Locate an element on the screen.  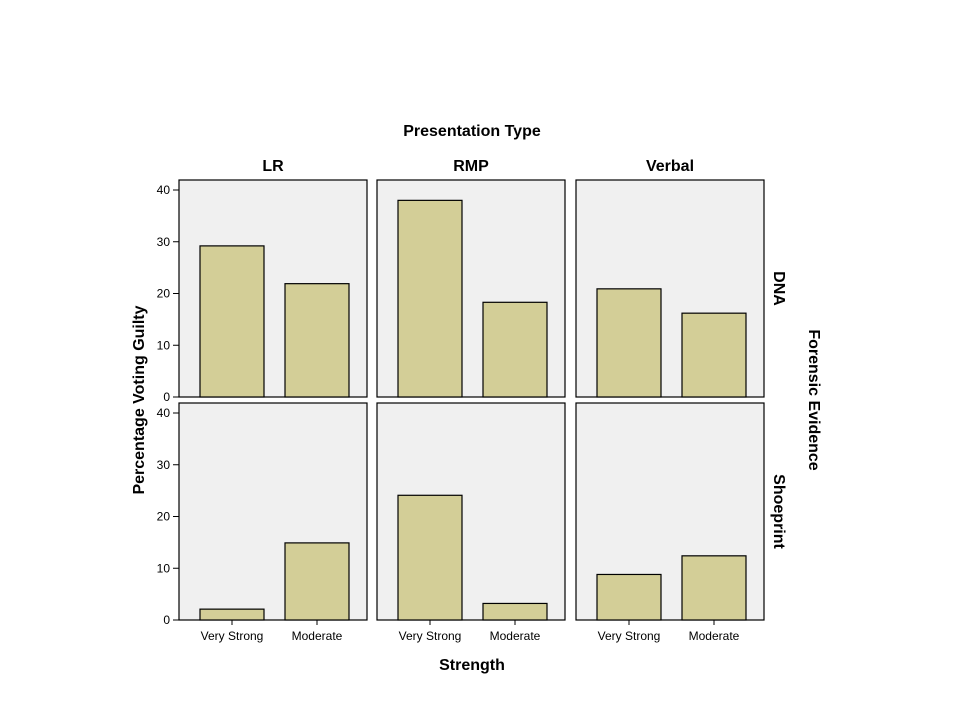
bar-dna-rmp-very-strong is located at coordinates (430, 298).